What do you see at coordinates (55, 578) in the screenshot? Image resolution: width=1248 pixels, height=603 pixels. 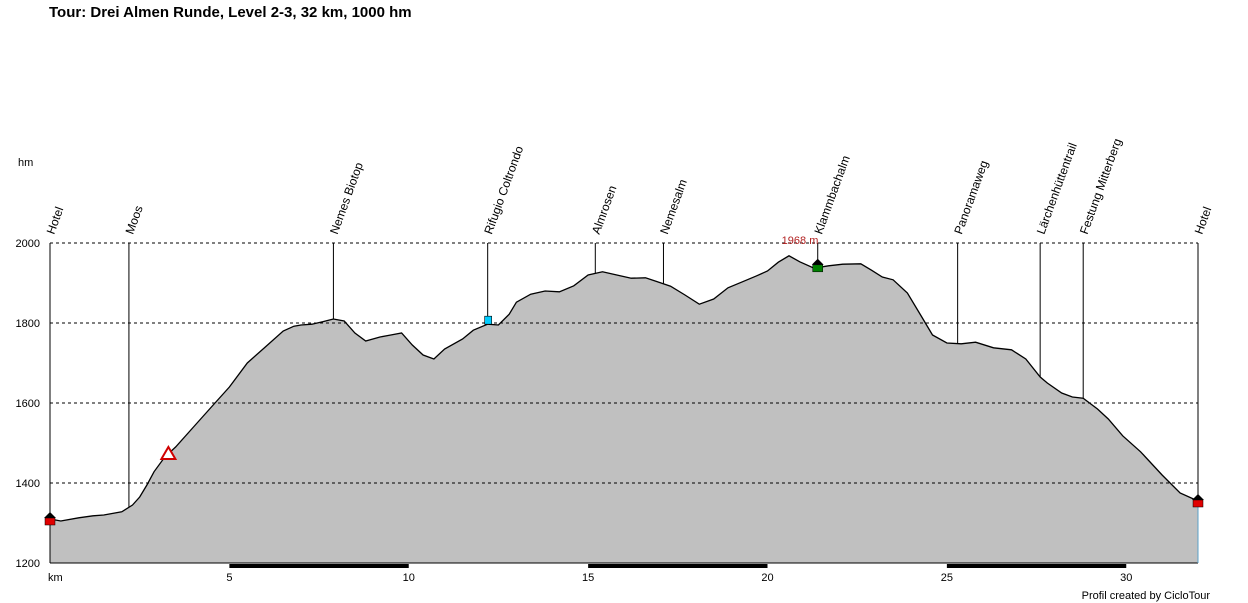 I see `x-axis-label: km` at bounding box center [55, 578].